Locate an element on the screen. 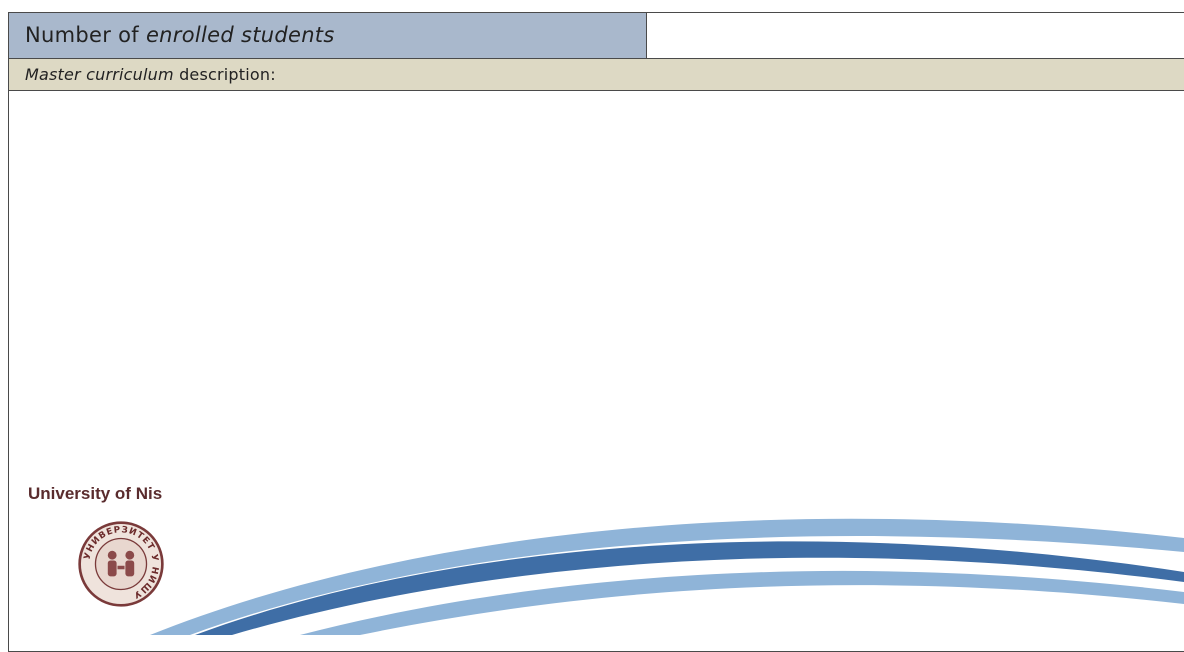 This screenshot has height=652, width=1184. swoosh-dark-band is located at coordinates (689, 588).